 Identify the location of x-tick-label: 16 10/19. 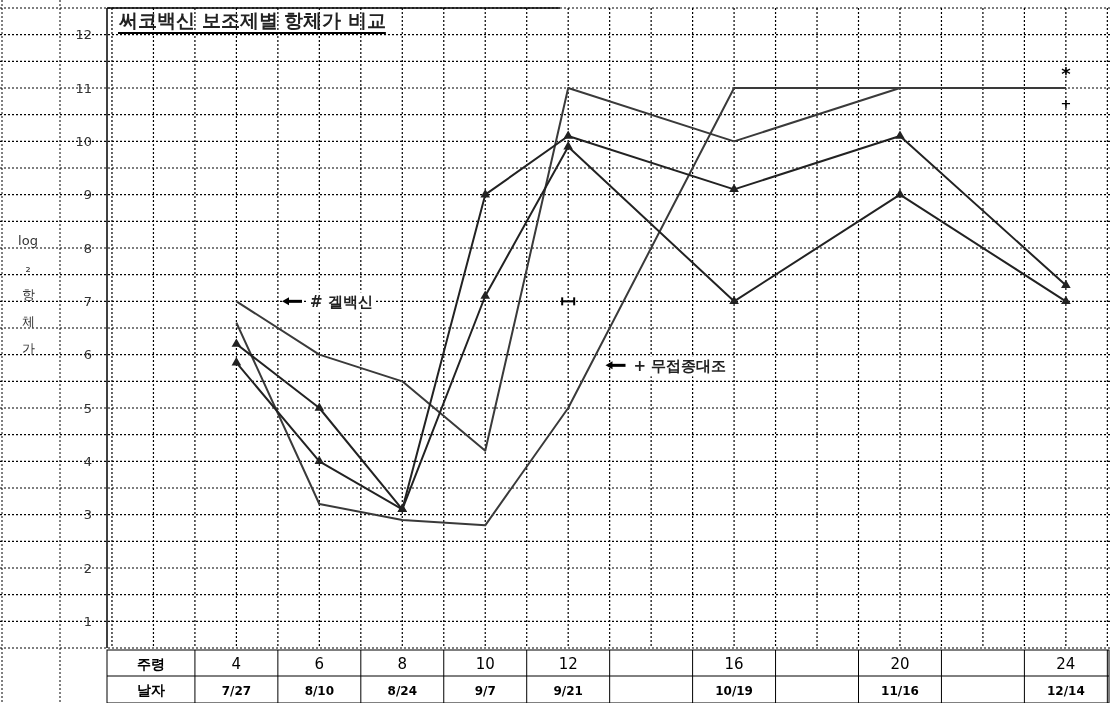
(734, 676).